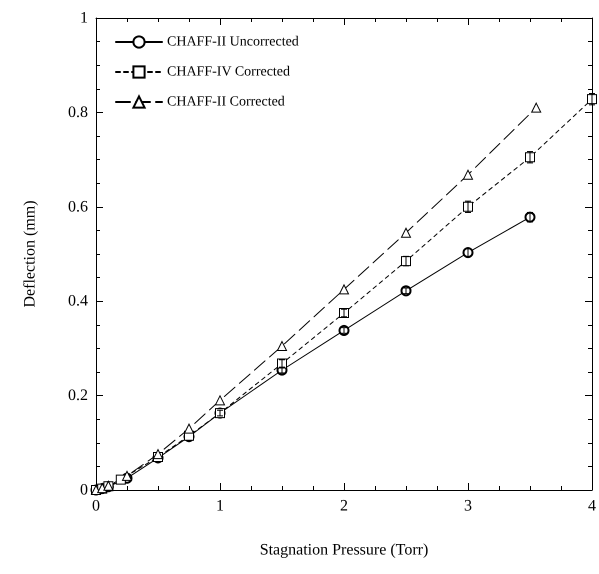 The height and width of the screenshot is (574, 599). I want to click on legend-label: CHAFF-II Uncorrected, so click(233, 42).